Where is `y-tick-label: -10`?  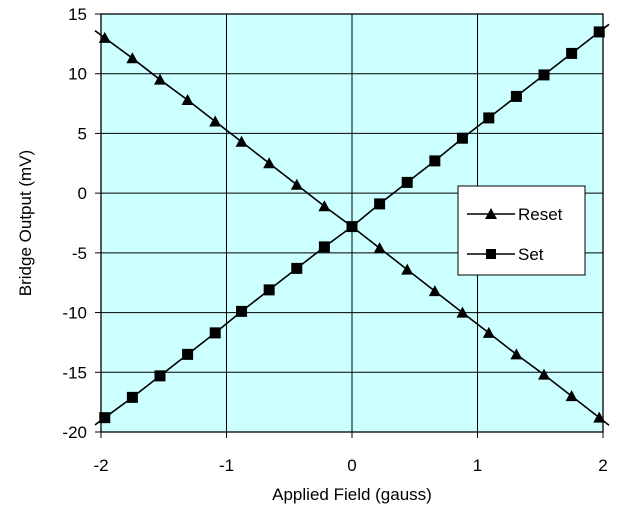
y-tick-label: -10 is located at coordinates (74, 313).